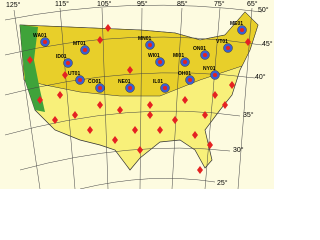 The image size is (320, 240). What do you see at coordinates (145, 39) in the screenshot?
I see `station-label: MN01` at bounding box center [145, 39].